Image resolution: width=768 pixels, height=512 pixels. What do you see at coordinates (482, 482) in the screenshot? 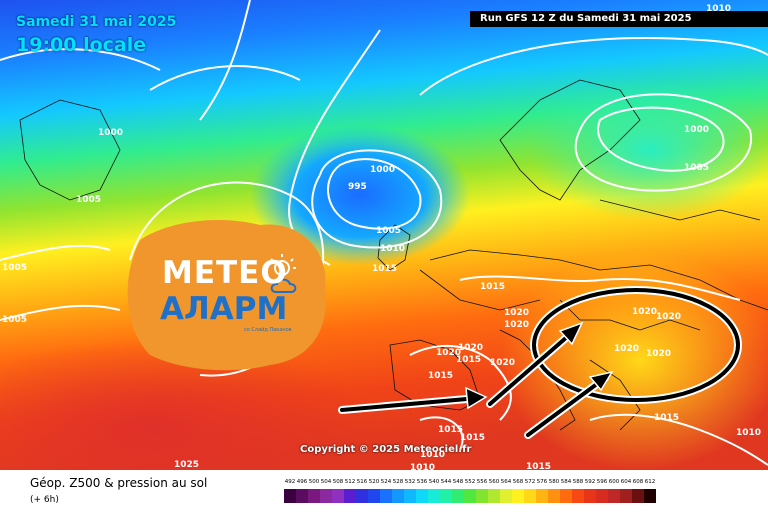
I see `legend-label: 556` at bounding box center [482, 482].